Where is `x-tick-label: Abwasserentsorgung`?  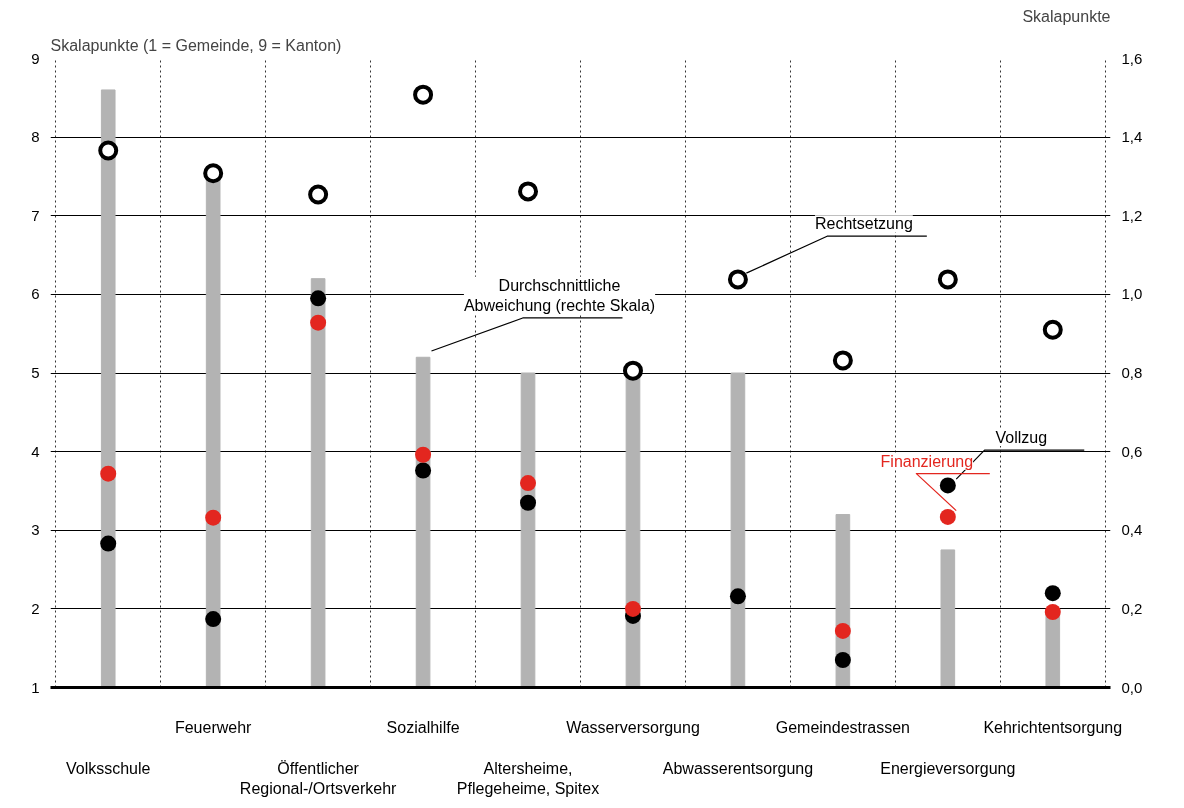
x-tick-label: Abwasserentsorgung is located at coordinates (738, 768).